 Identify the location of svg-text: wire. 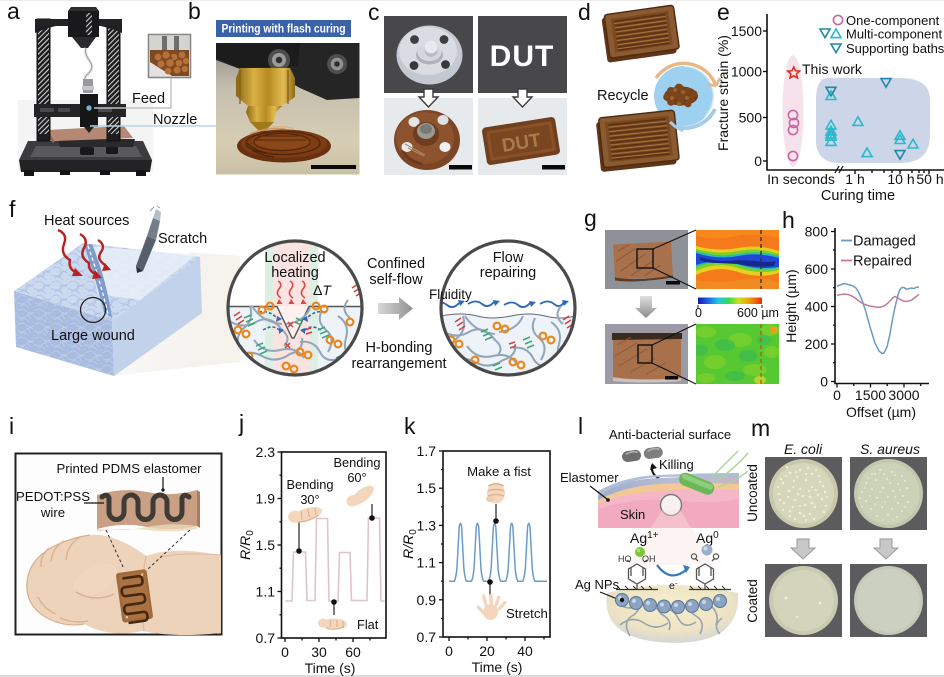
(52, 512).